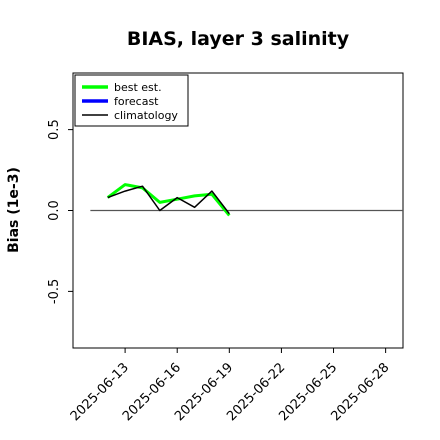 The width and height of the screenshot is (440, 440). What do you see at coordinates (138, 87) in the screenshot?
I see `legend-label: best est.` at bounding box center [138, 87].